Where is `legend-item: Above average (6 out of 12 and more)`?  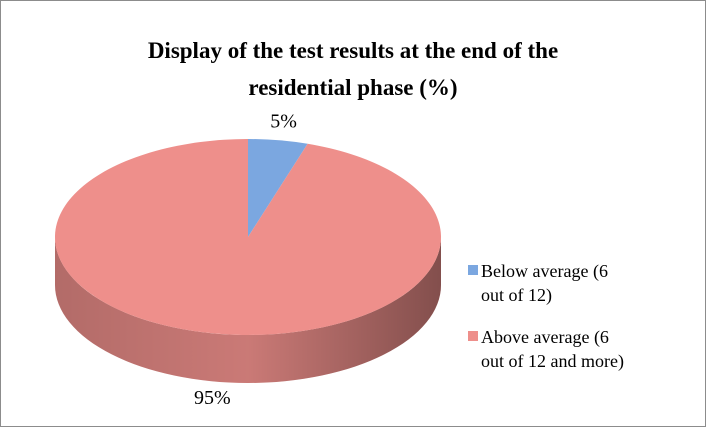 legend-item: Above average (6 out of 12 and more) is located at coordinates (551, 349).